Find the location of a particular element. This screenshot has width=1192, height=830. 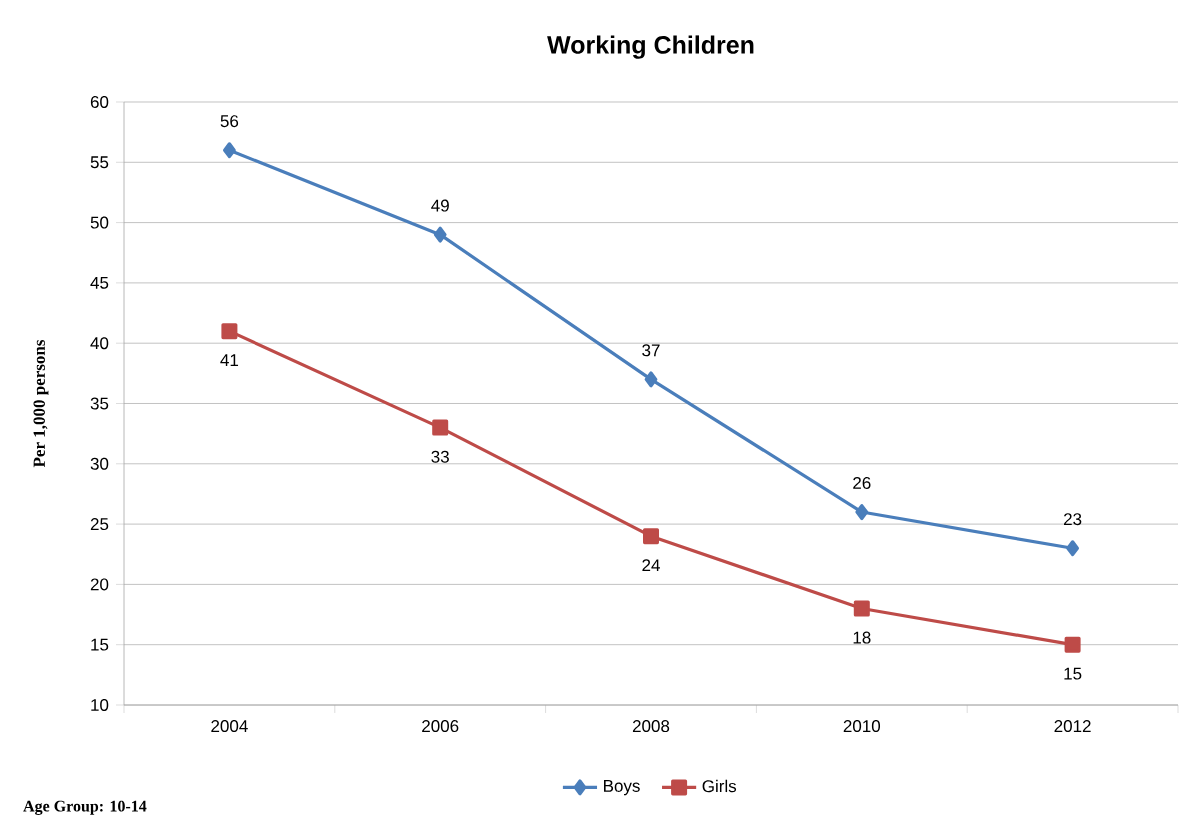

y-axis-title: Per 1,000 persons is located at coordinates (41, 403).